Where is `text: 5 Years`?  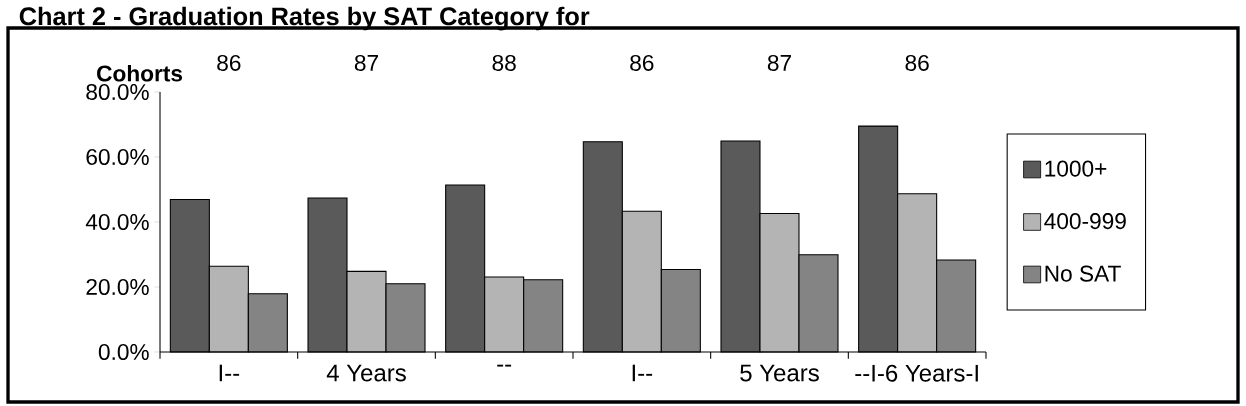
text: 5 Years is located at coordinates (779, 373).